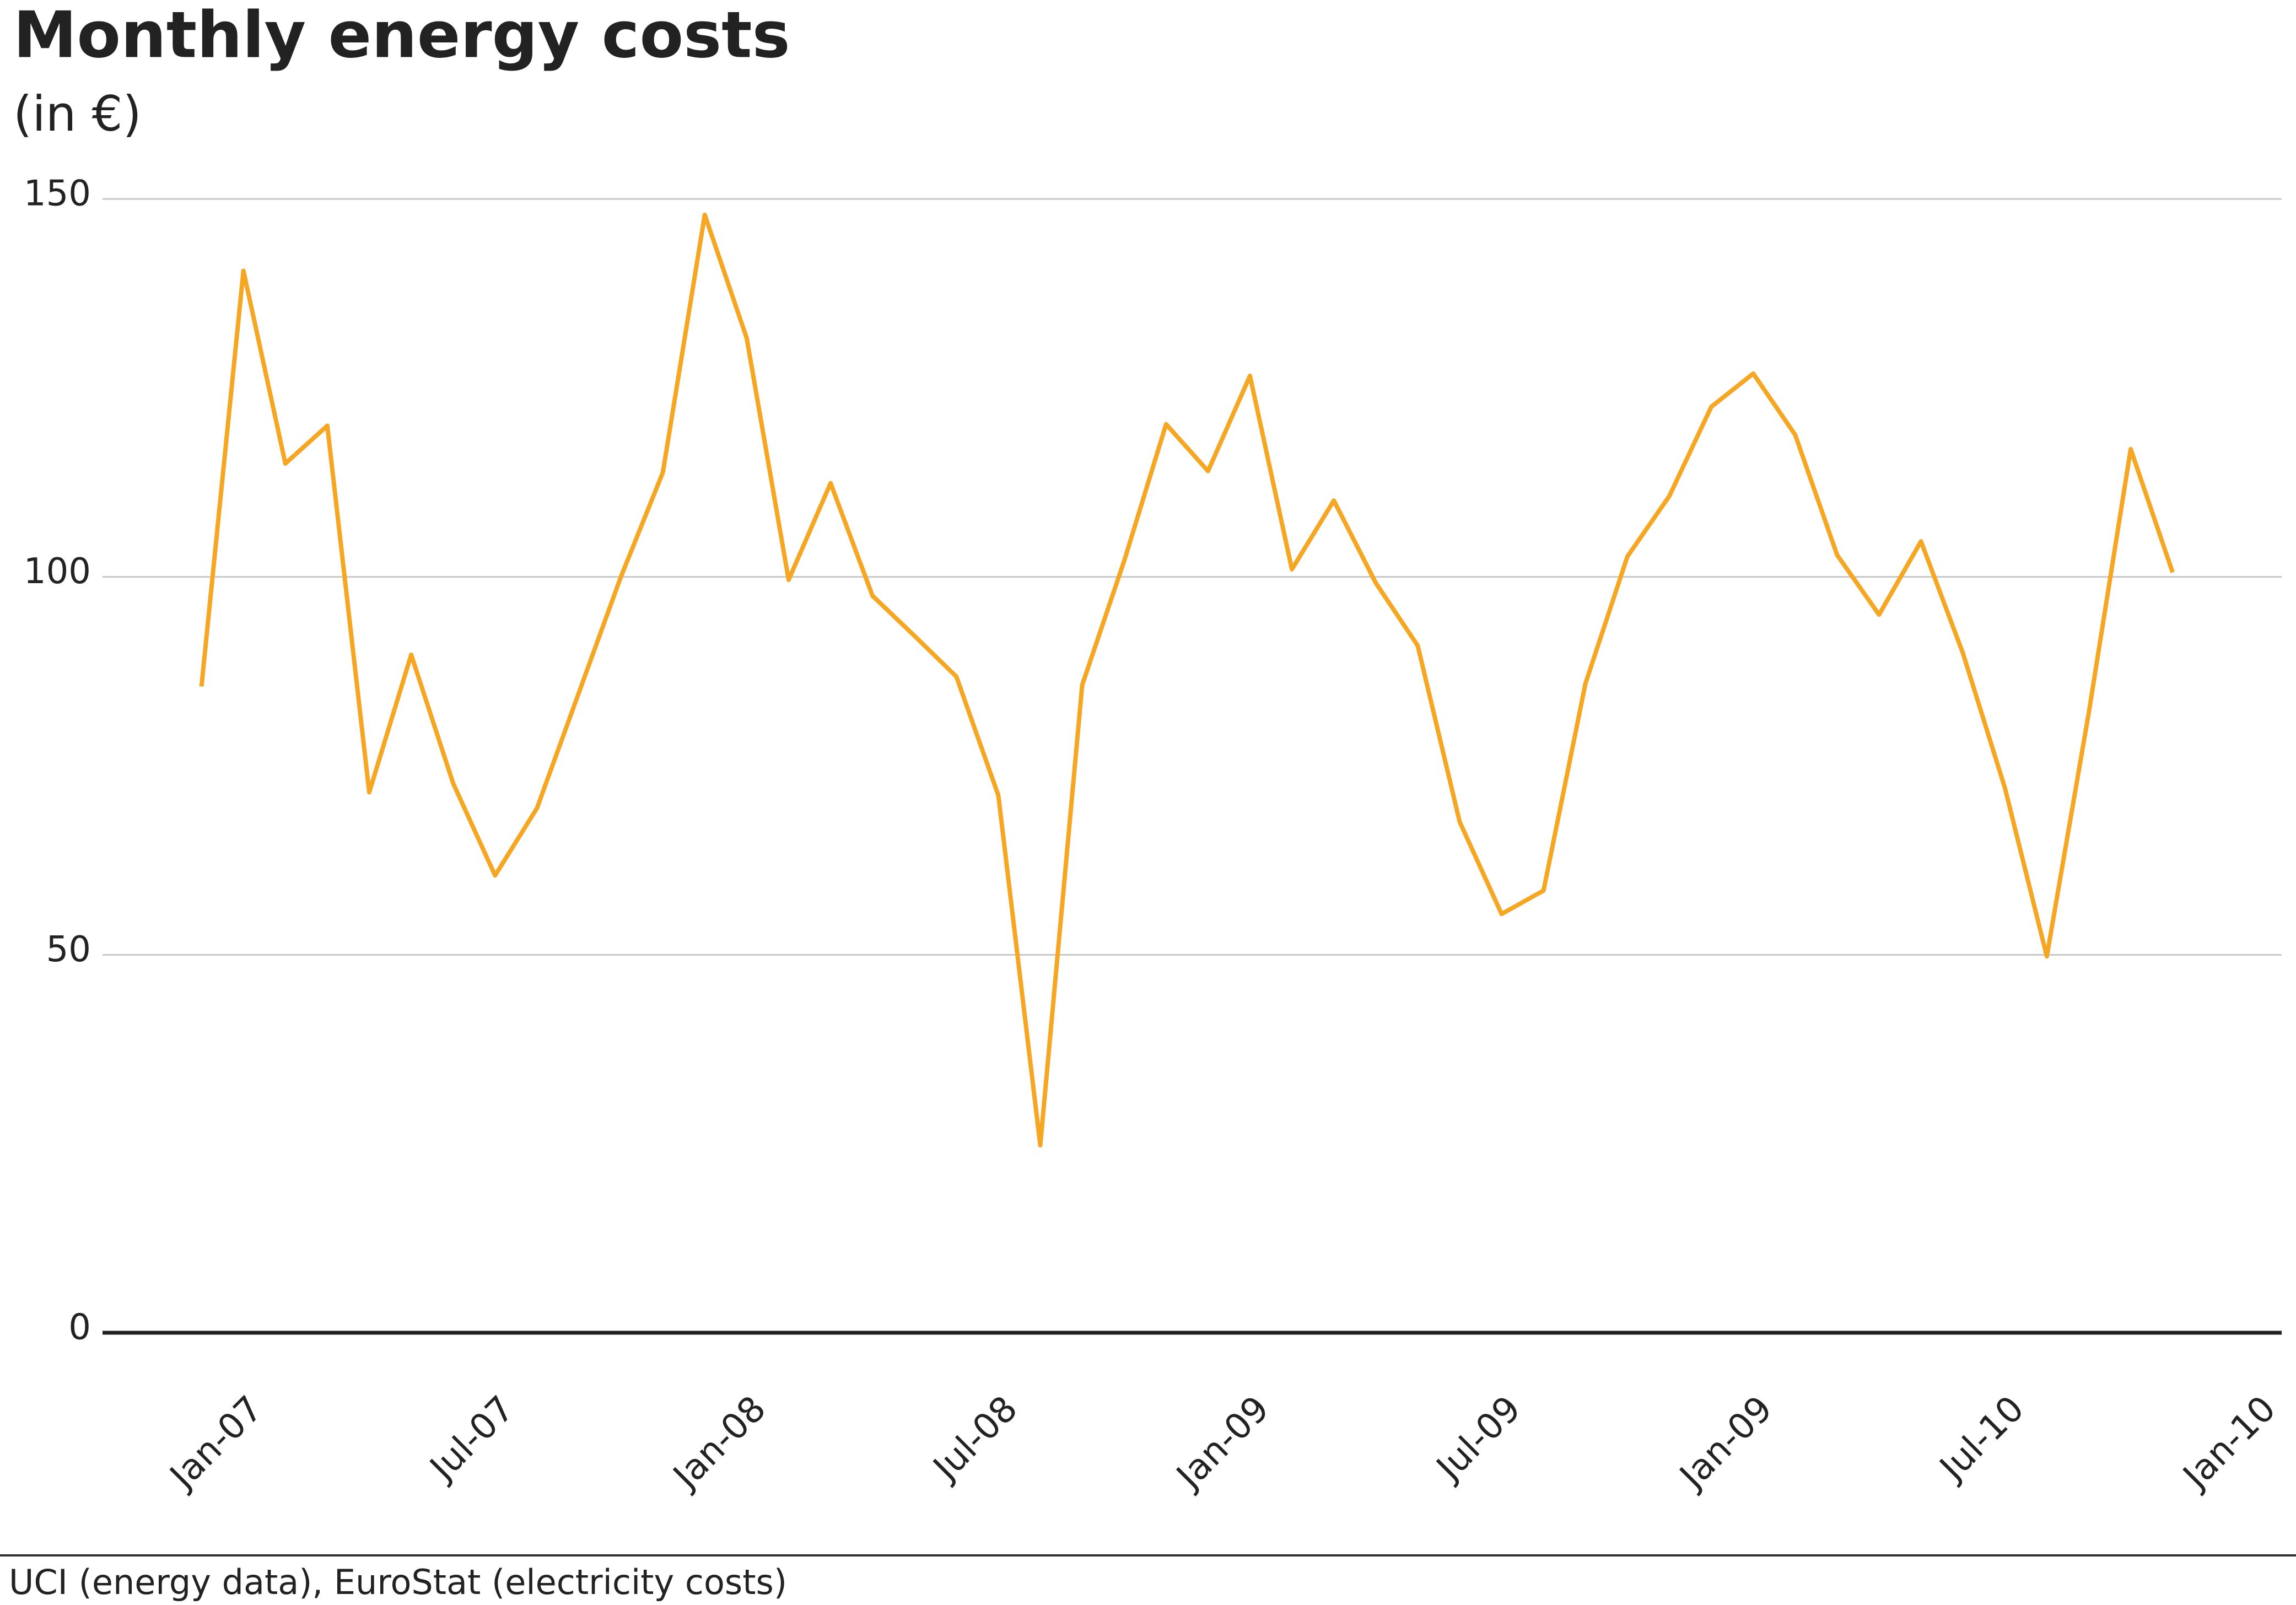  I want to click on x-tick-label: Jul-08, so click(975, 1439).